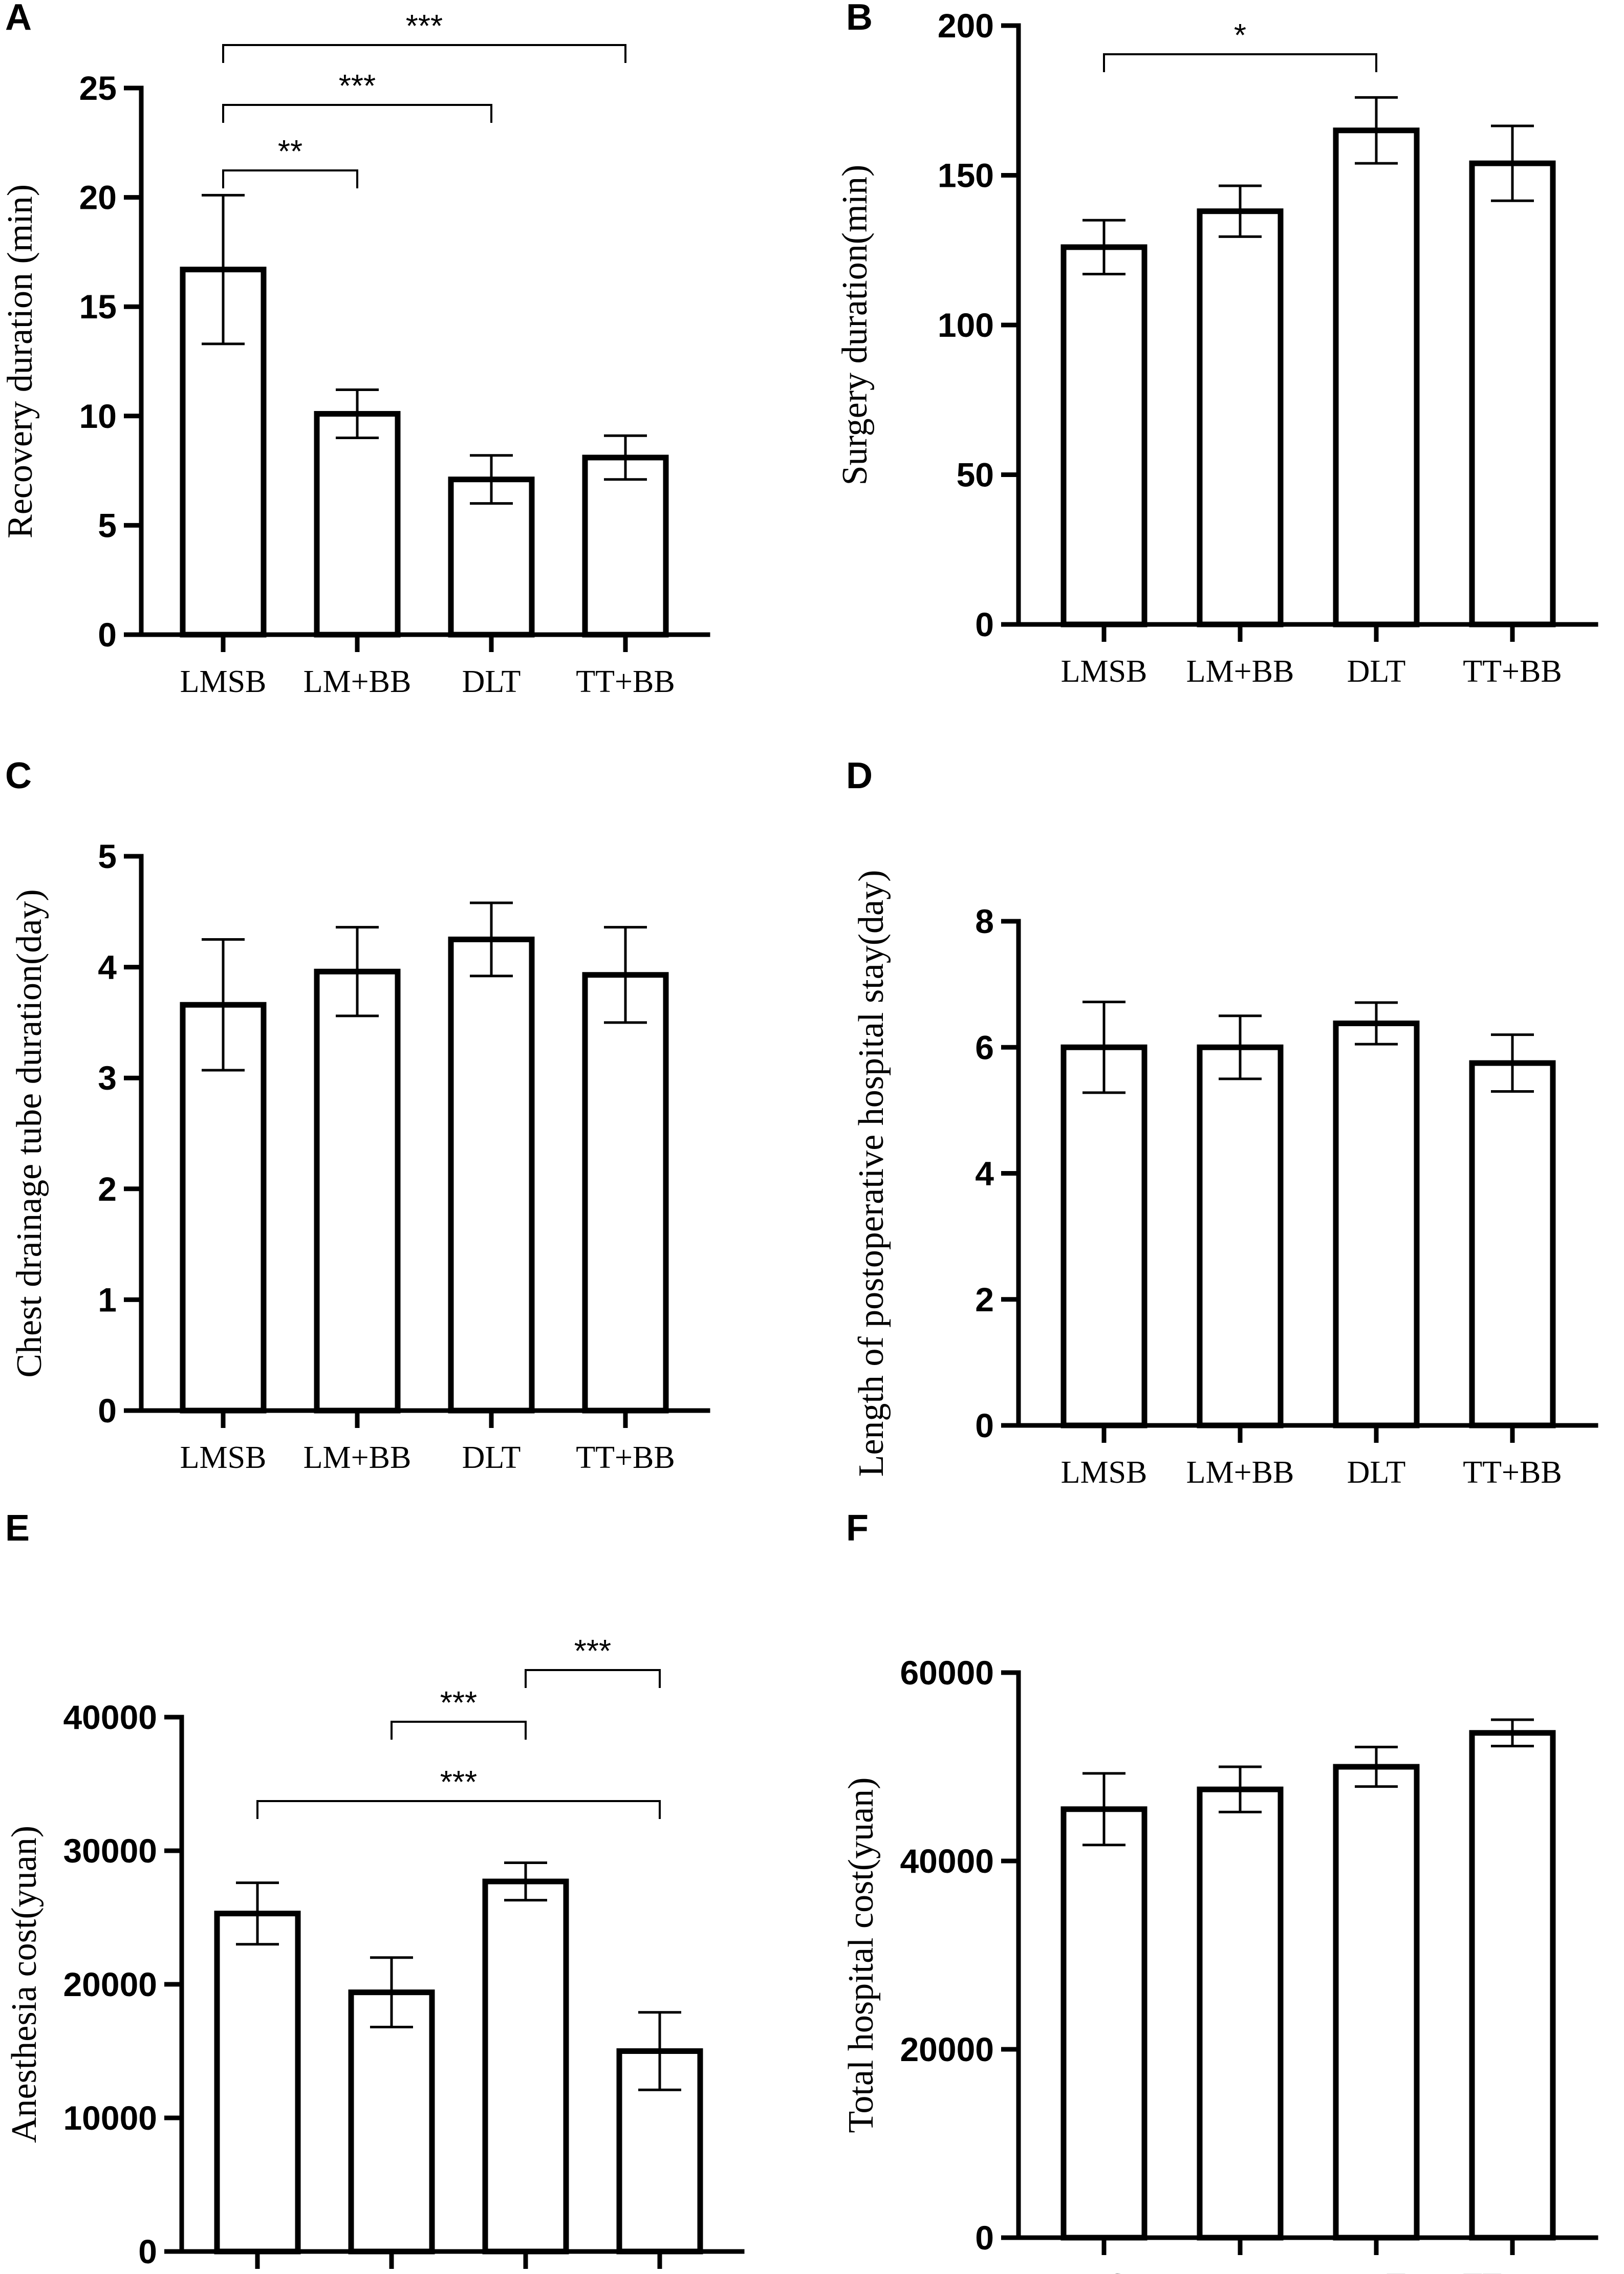 Image resolution: width=1624 pixels, height=2274 pixels. I want to click on panel-letter: E, so click(17, 1528).